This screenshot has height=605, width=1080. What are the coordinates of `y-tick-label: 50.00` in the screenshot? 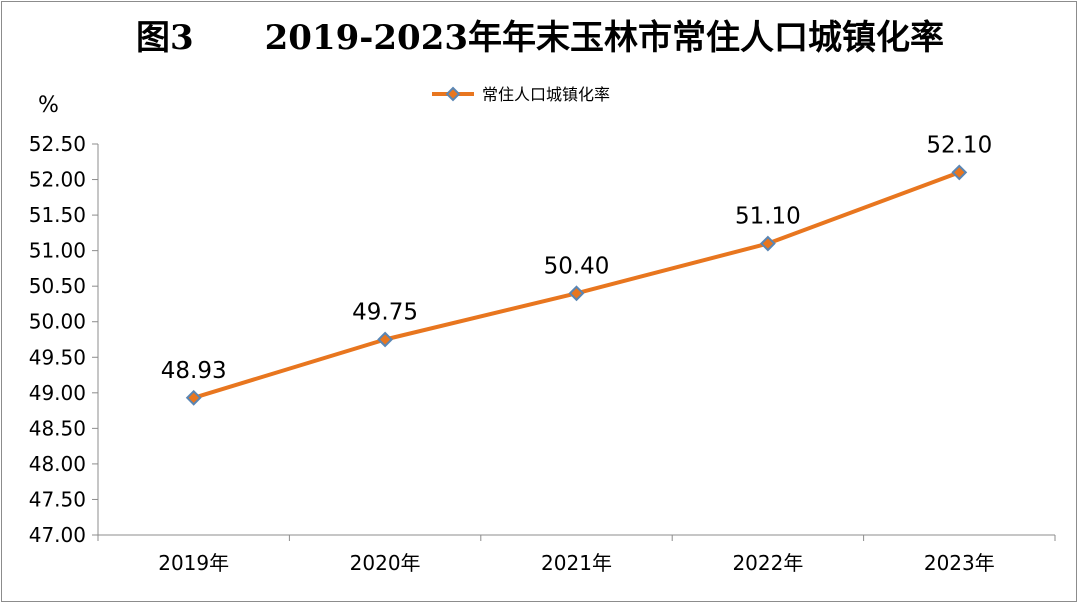 It's located at (57, 322).